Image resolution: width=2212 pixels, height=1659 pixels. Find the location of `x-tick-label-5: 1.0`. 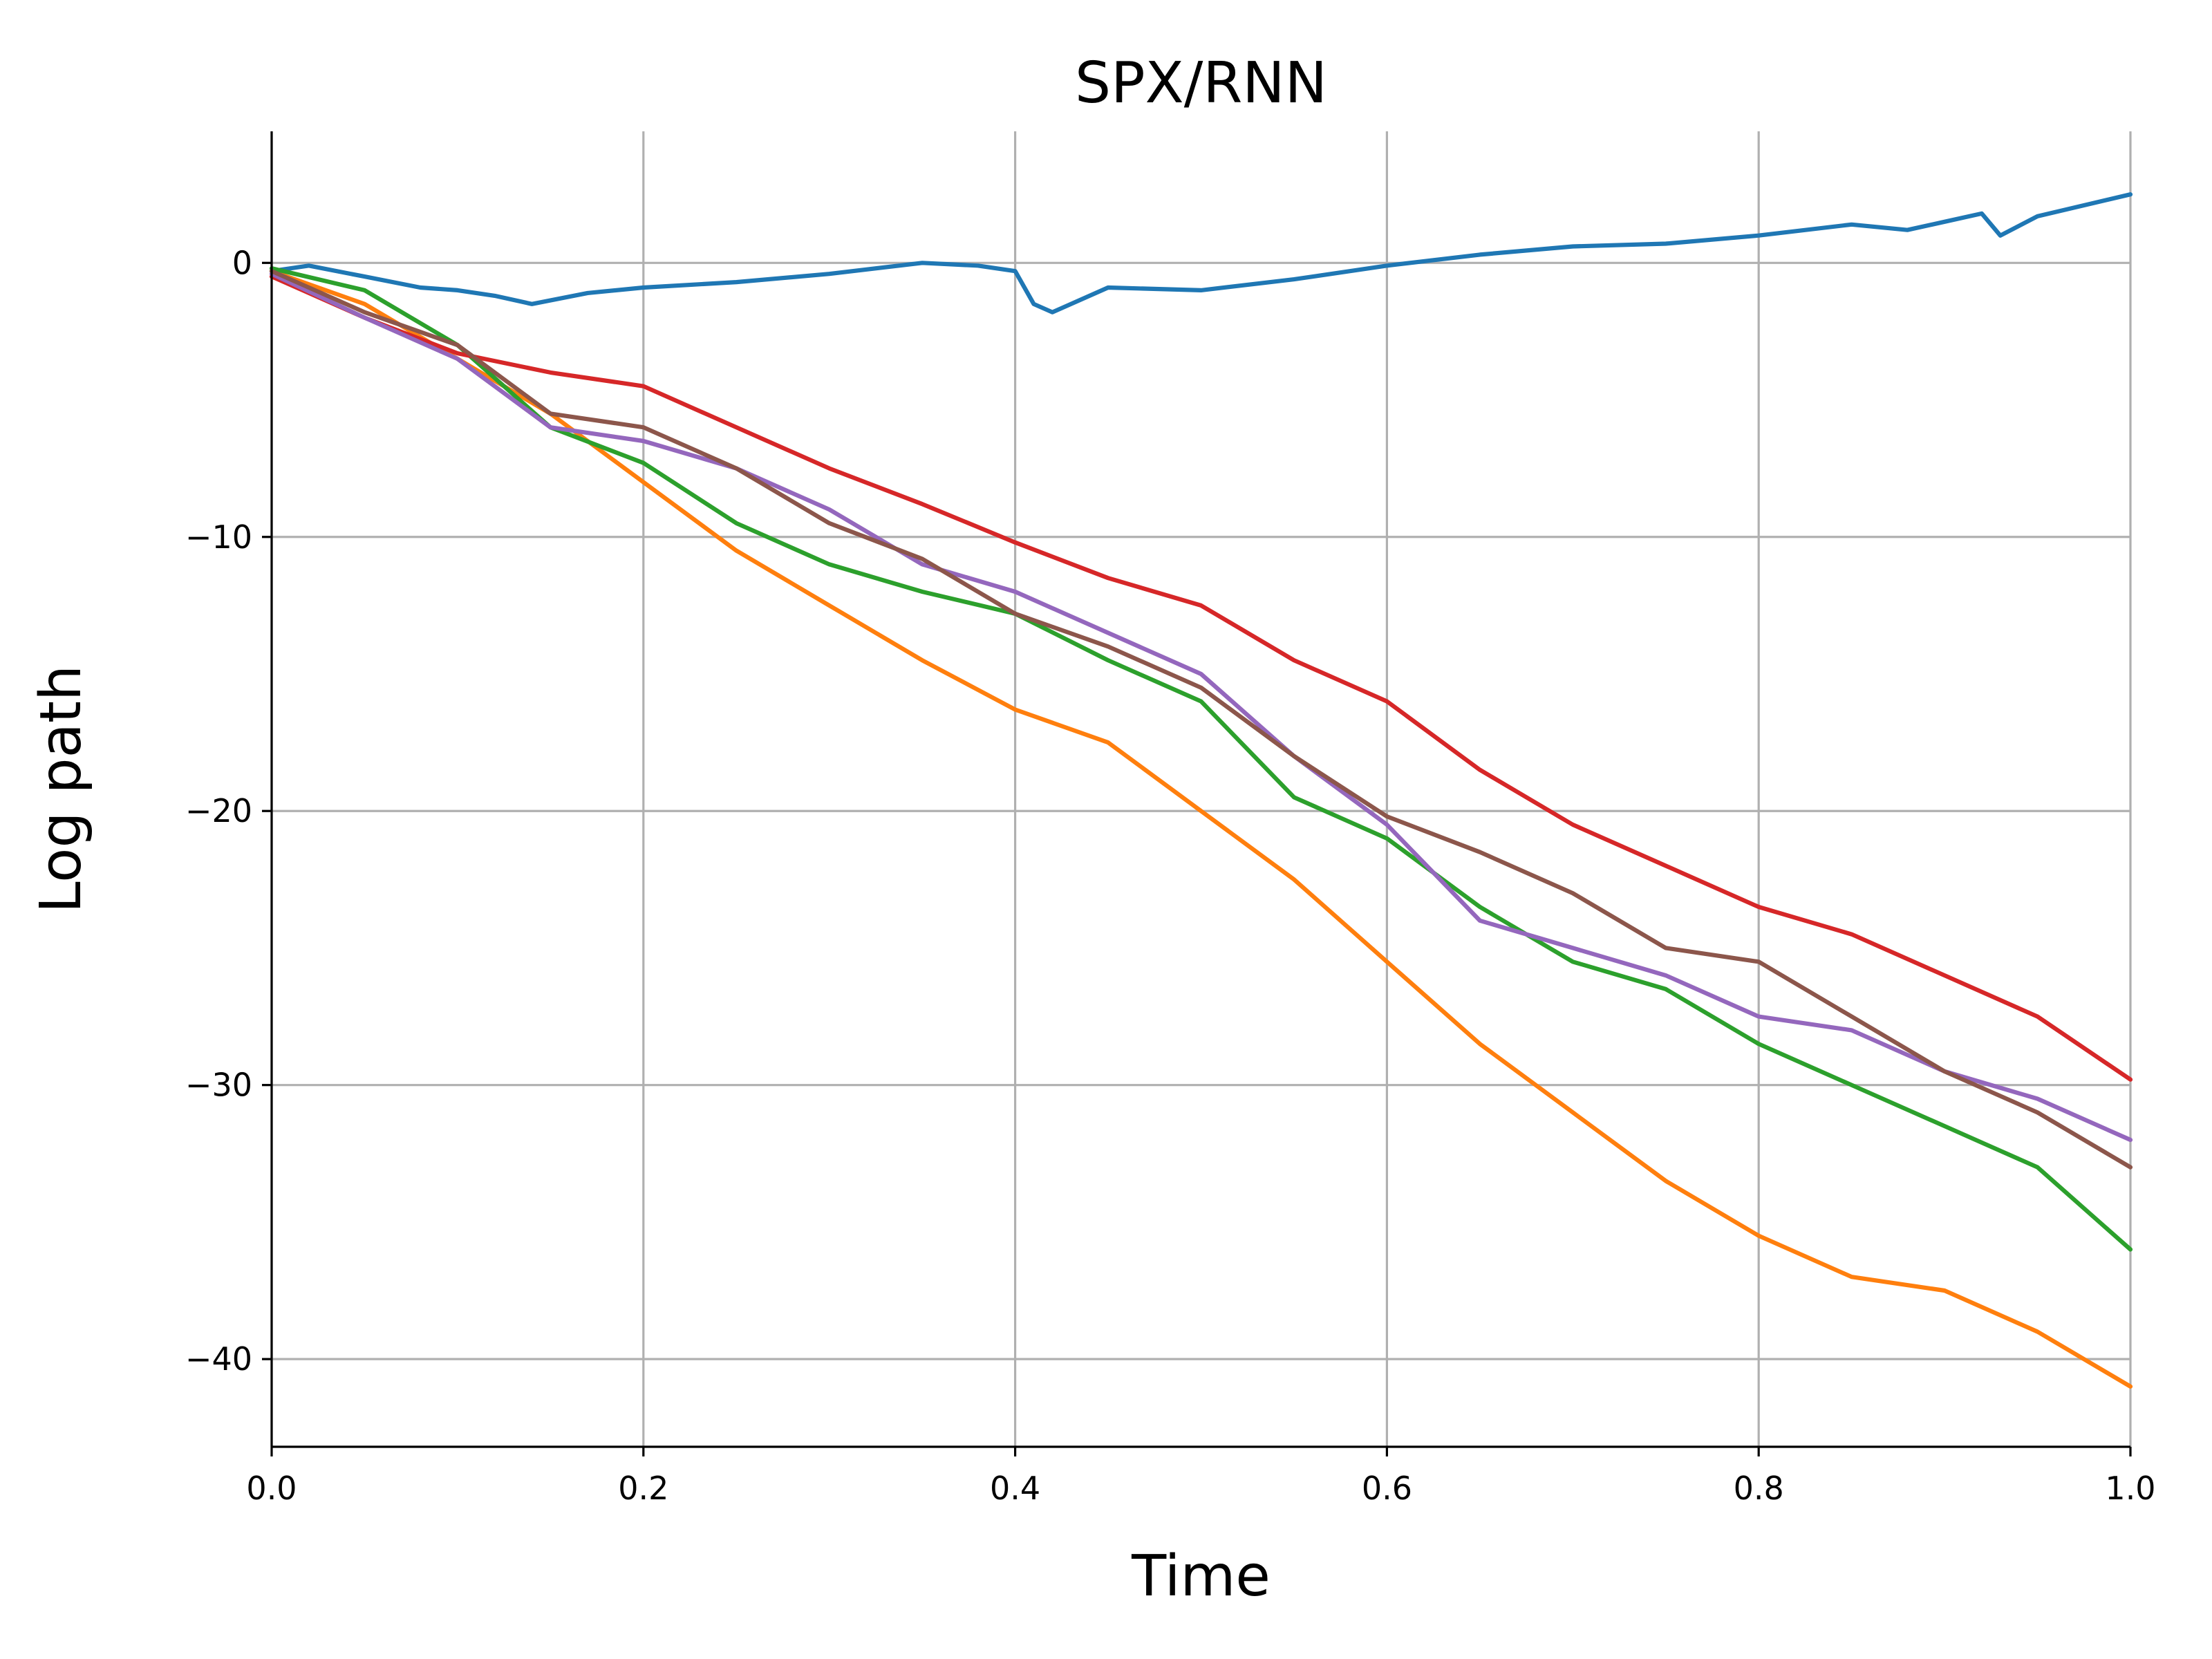

x-tick-label-5: 1.0 is located at coordinates (2130, 1488).